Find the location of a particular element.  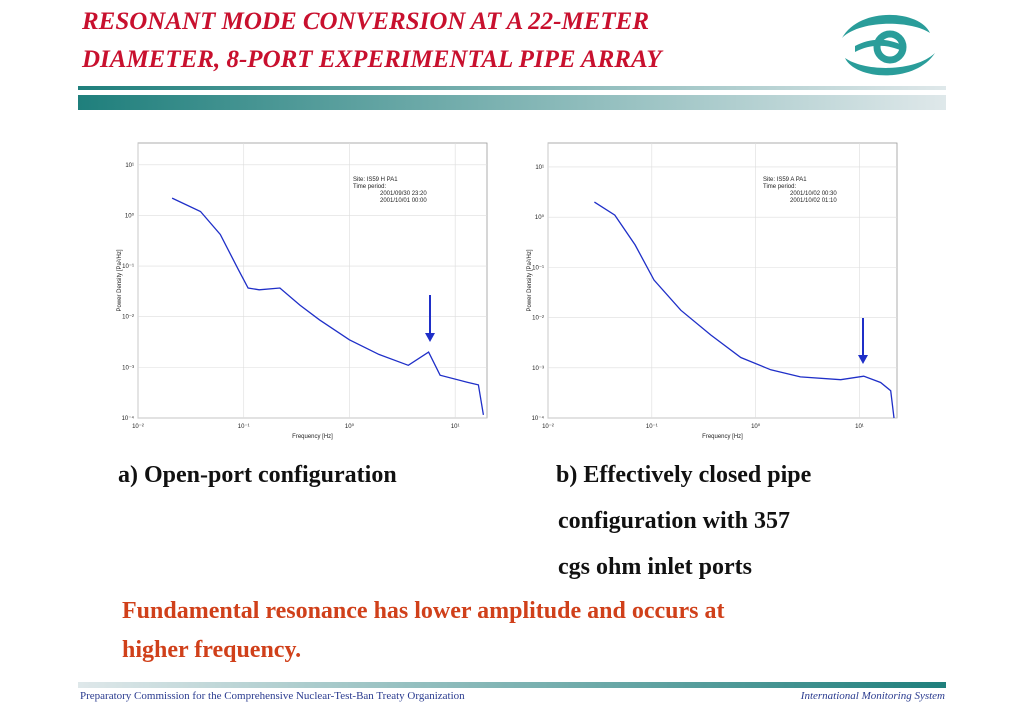

annotation: 2001/09/30 23:20 is located at coordinates (403, 194).